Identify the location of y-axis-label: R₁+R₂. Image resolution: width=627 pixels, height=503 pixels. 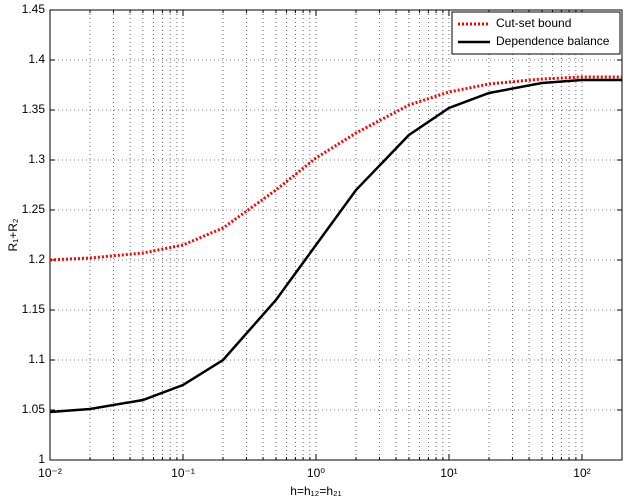
(13, 234).